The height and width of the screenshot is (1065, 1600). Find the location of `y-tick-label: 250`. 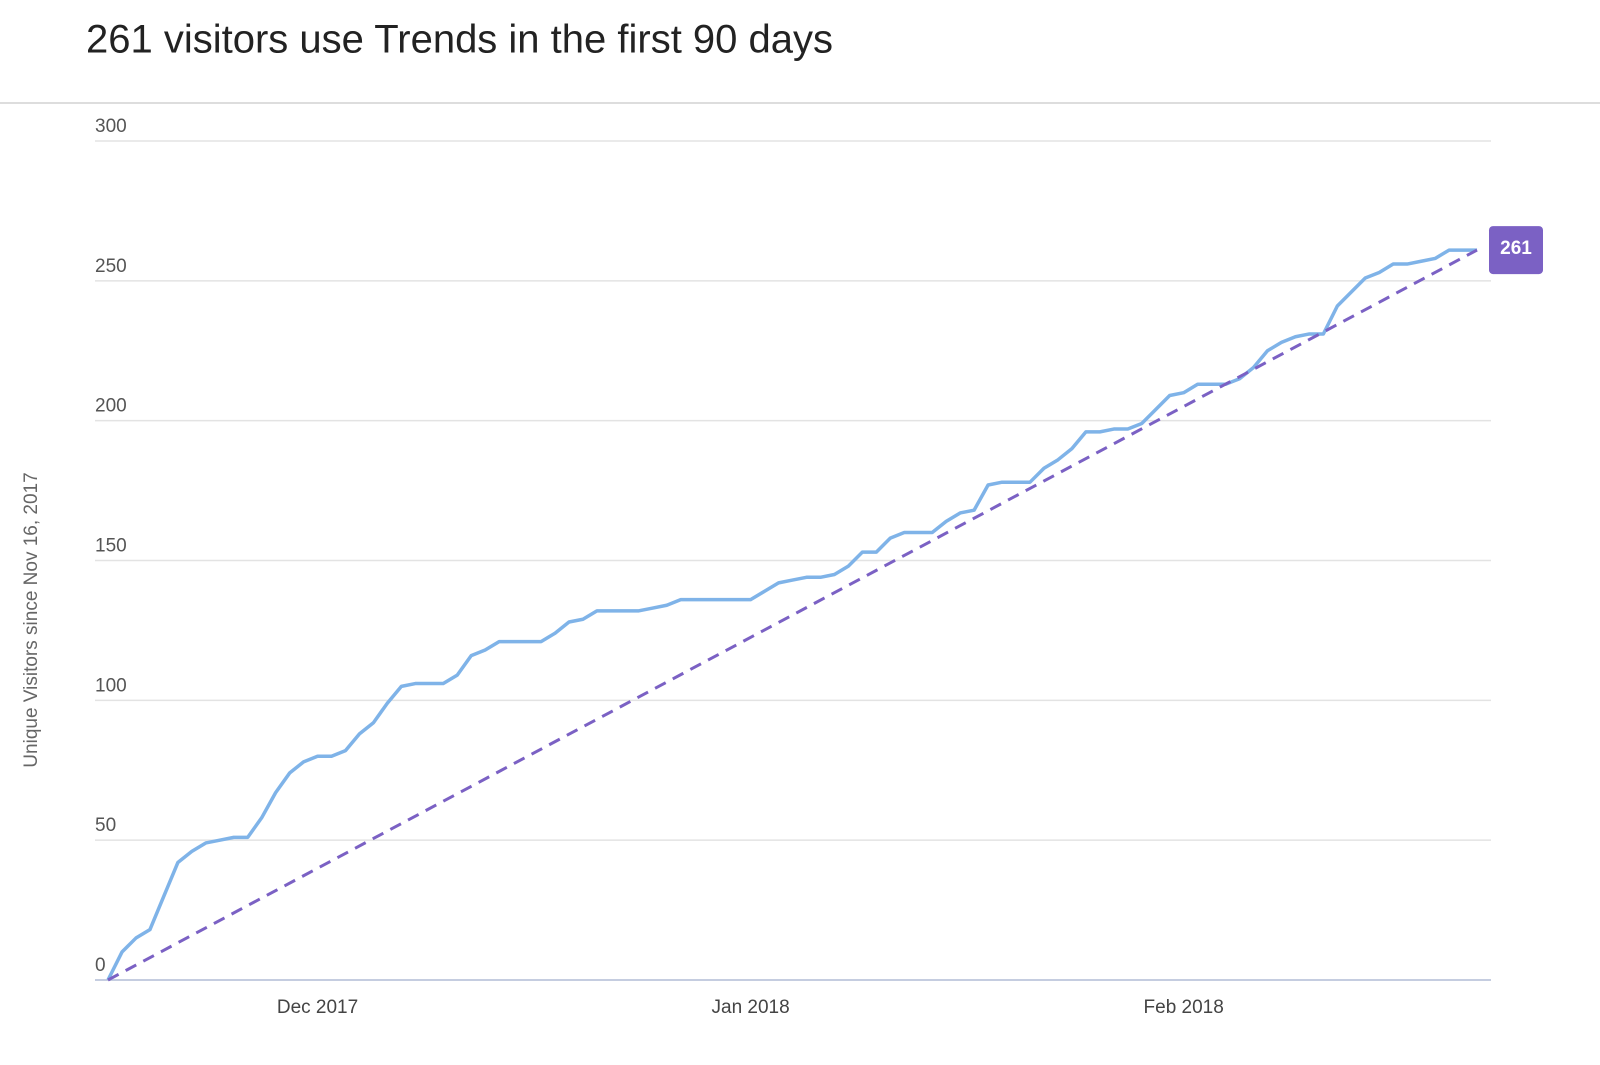

y-tick-label: 250 is located at coordinates (111, 266).